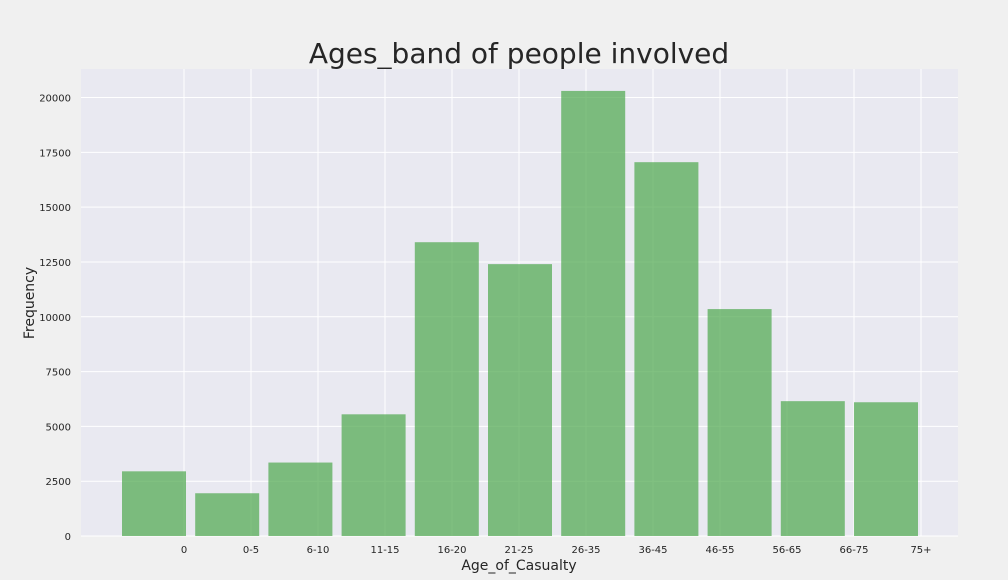 Image resolution: width=1008 pixels, height=580 pixels. Describe the element at coordinates (585, 550) in the screenshot. I see `x-tick-label: 26-35` at that location.